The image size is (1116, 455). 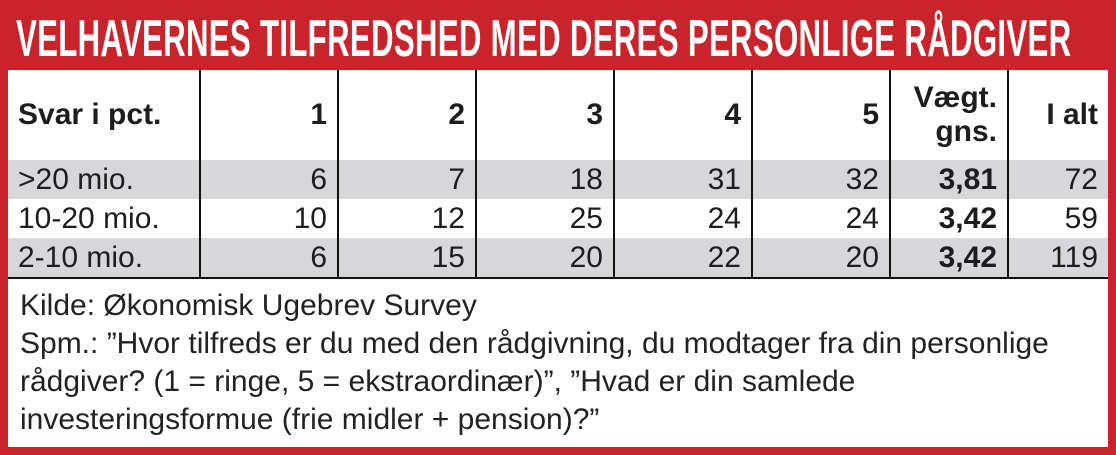 I want to click on table-cell: 7, so click(x=406, y=179).